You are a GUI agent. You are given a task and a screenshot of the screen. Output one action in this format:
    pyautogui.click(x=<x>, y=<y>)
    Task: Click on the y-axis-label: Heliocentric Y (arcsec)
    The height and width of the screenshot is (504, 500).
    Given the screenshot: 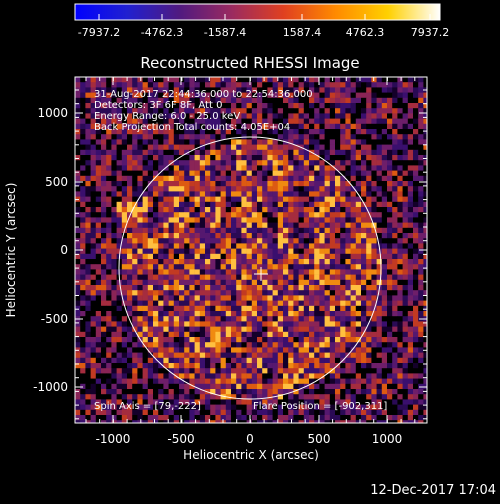 What is the action you would take?
    pyautogui.click(x=11, y=250)
    